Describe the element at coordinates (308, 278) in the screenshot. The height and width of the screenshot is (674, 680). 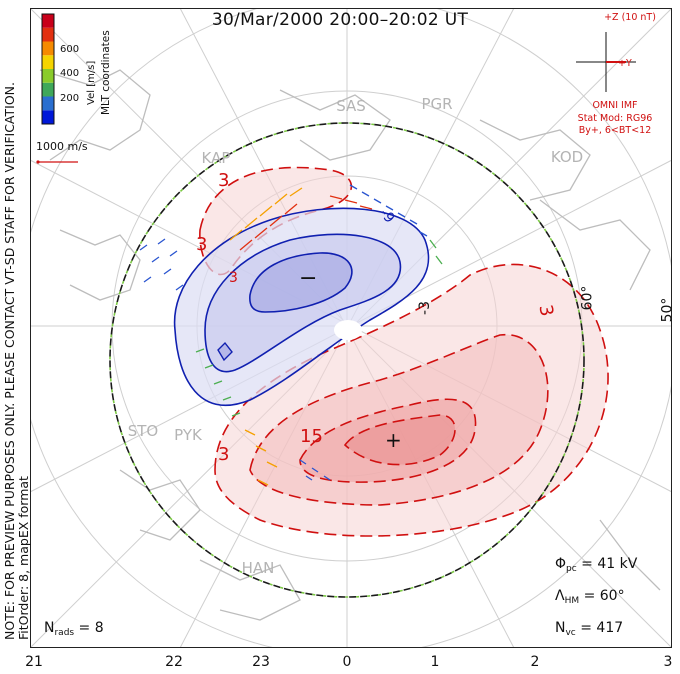
I see `min-marker: −` at that location.